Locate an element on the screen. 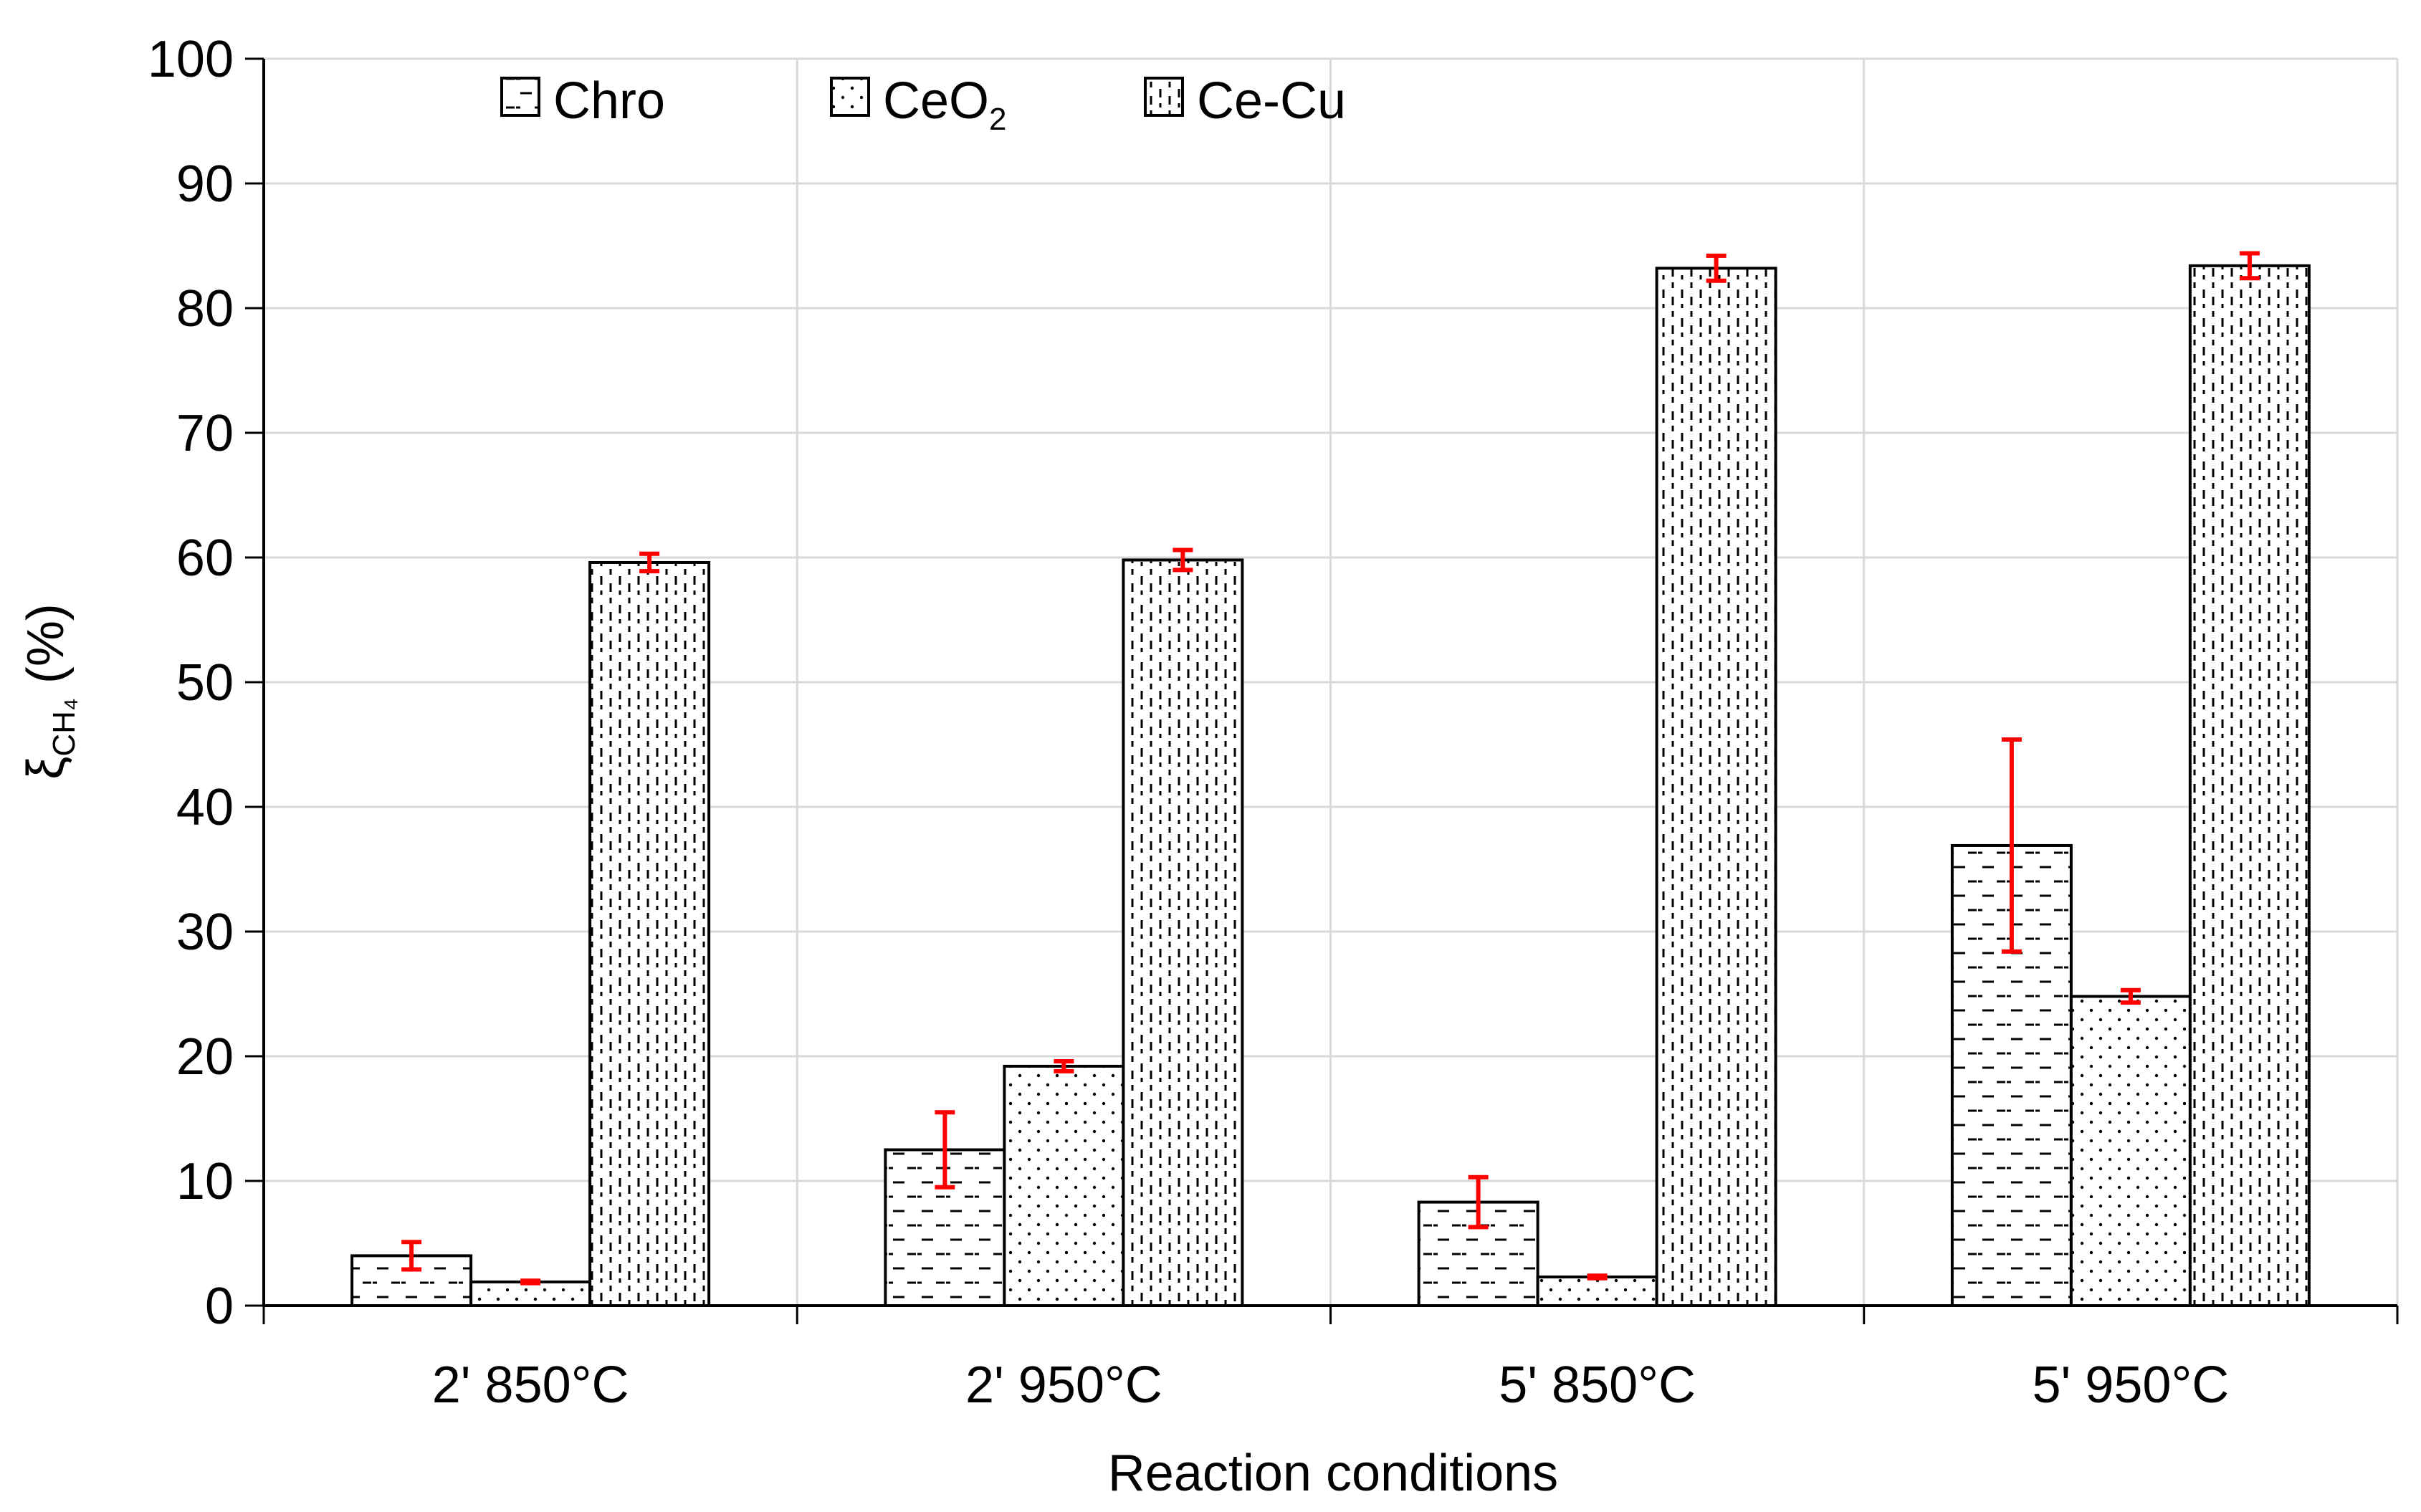 The height and width of the screenshot is (1512, 2421). y-tick-label: 90 is located at coordinates (205, 184).